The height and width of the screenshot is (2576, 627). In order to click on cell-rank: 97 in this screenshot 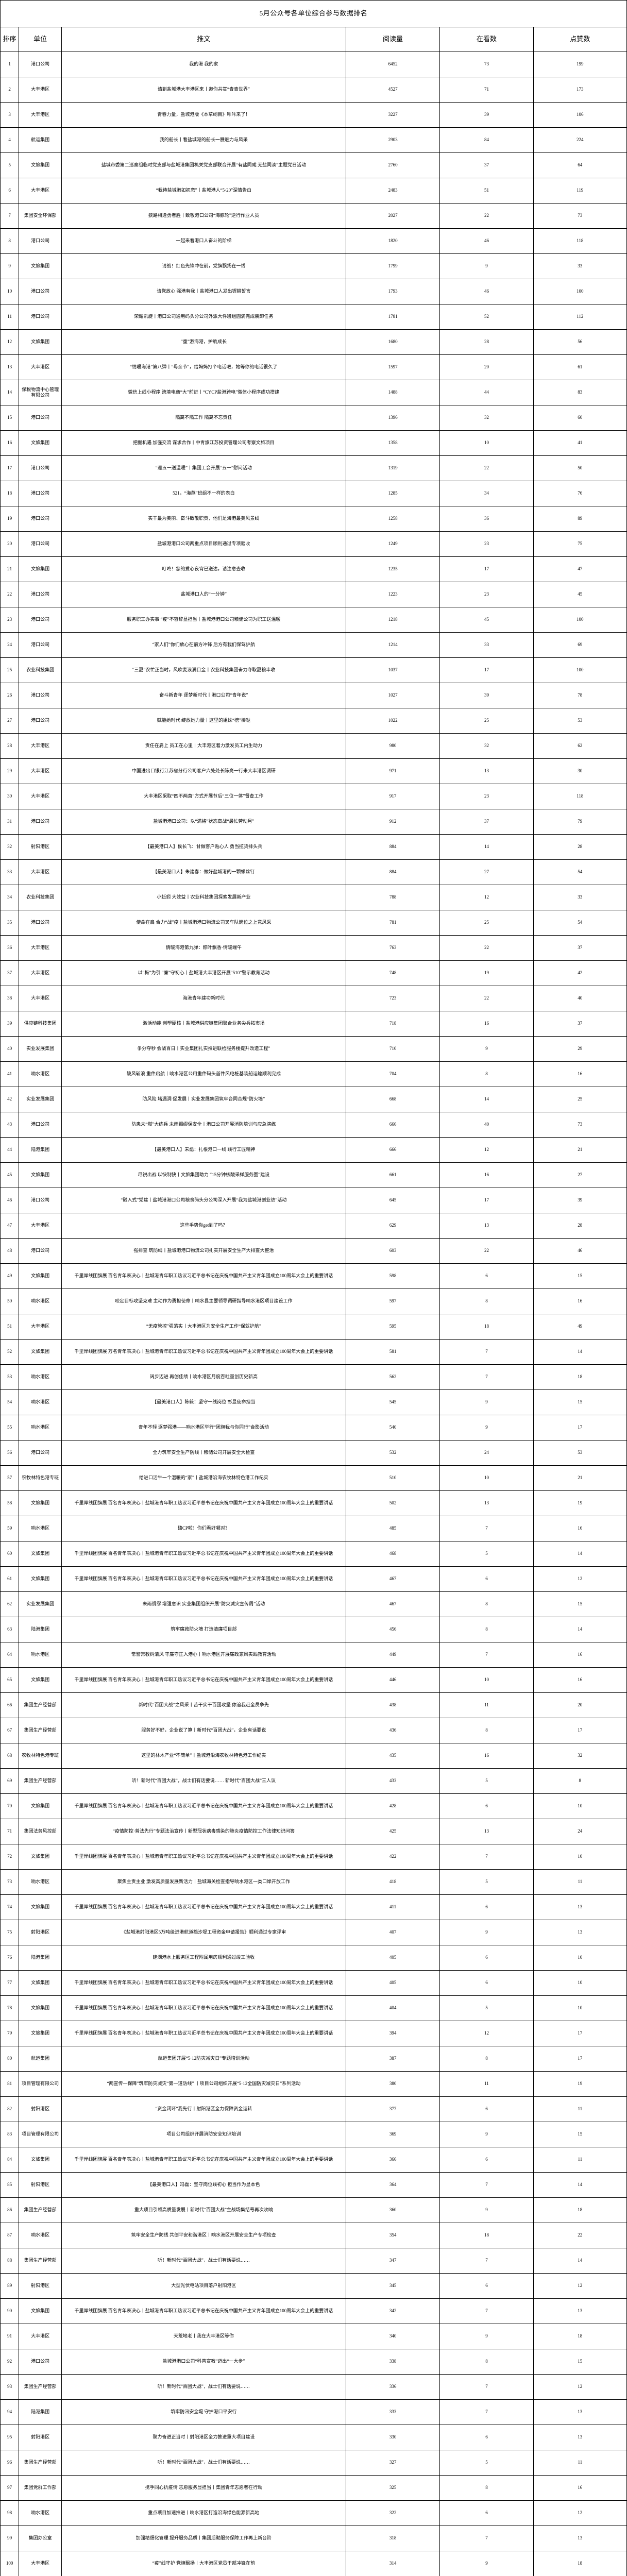, I will do `click(10, 2488)`.